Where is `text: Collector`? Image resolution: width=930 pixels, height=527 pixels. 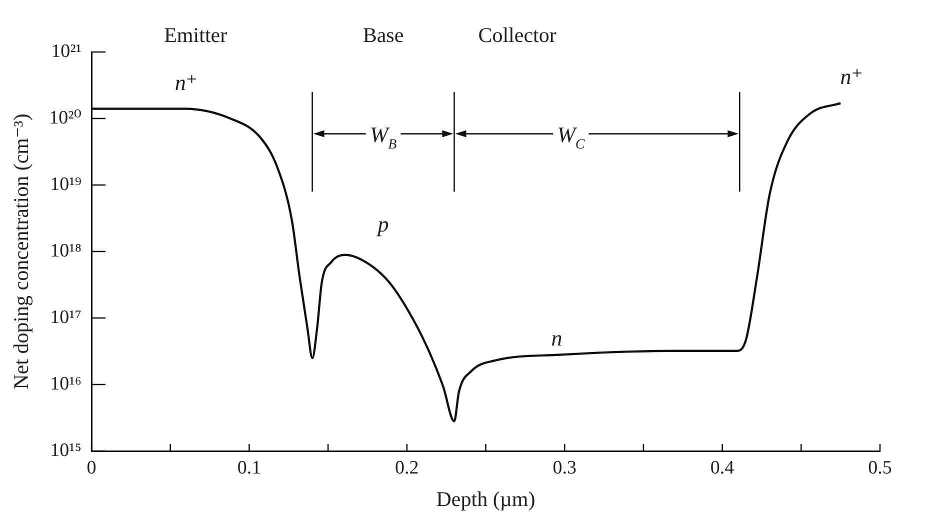
text: Collector is located at coordinates (517, 35).